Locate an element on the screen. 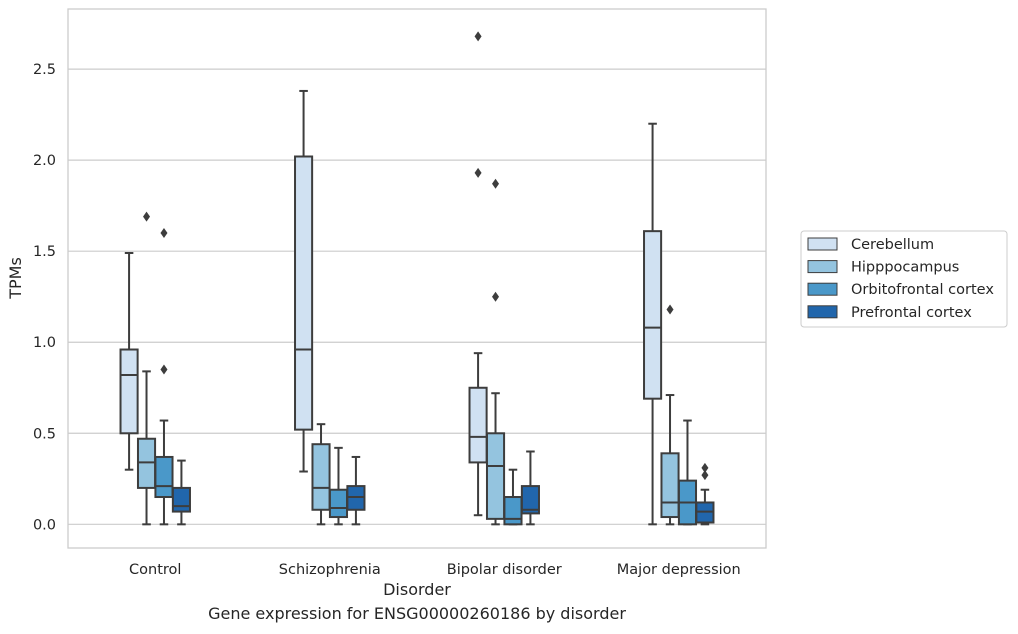 The width and height of the screenshot is (1018, 634). legend-frame is located at coordinates (904, 279).